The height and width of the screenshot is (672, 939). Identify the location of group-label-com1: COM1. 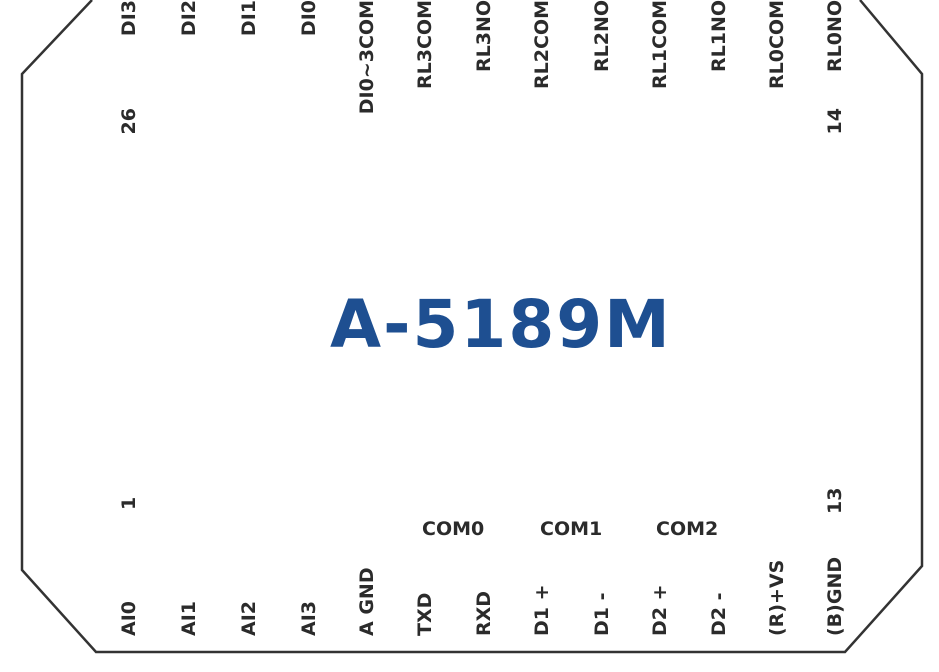
(571, 529).